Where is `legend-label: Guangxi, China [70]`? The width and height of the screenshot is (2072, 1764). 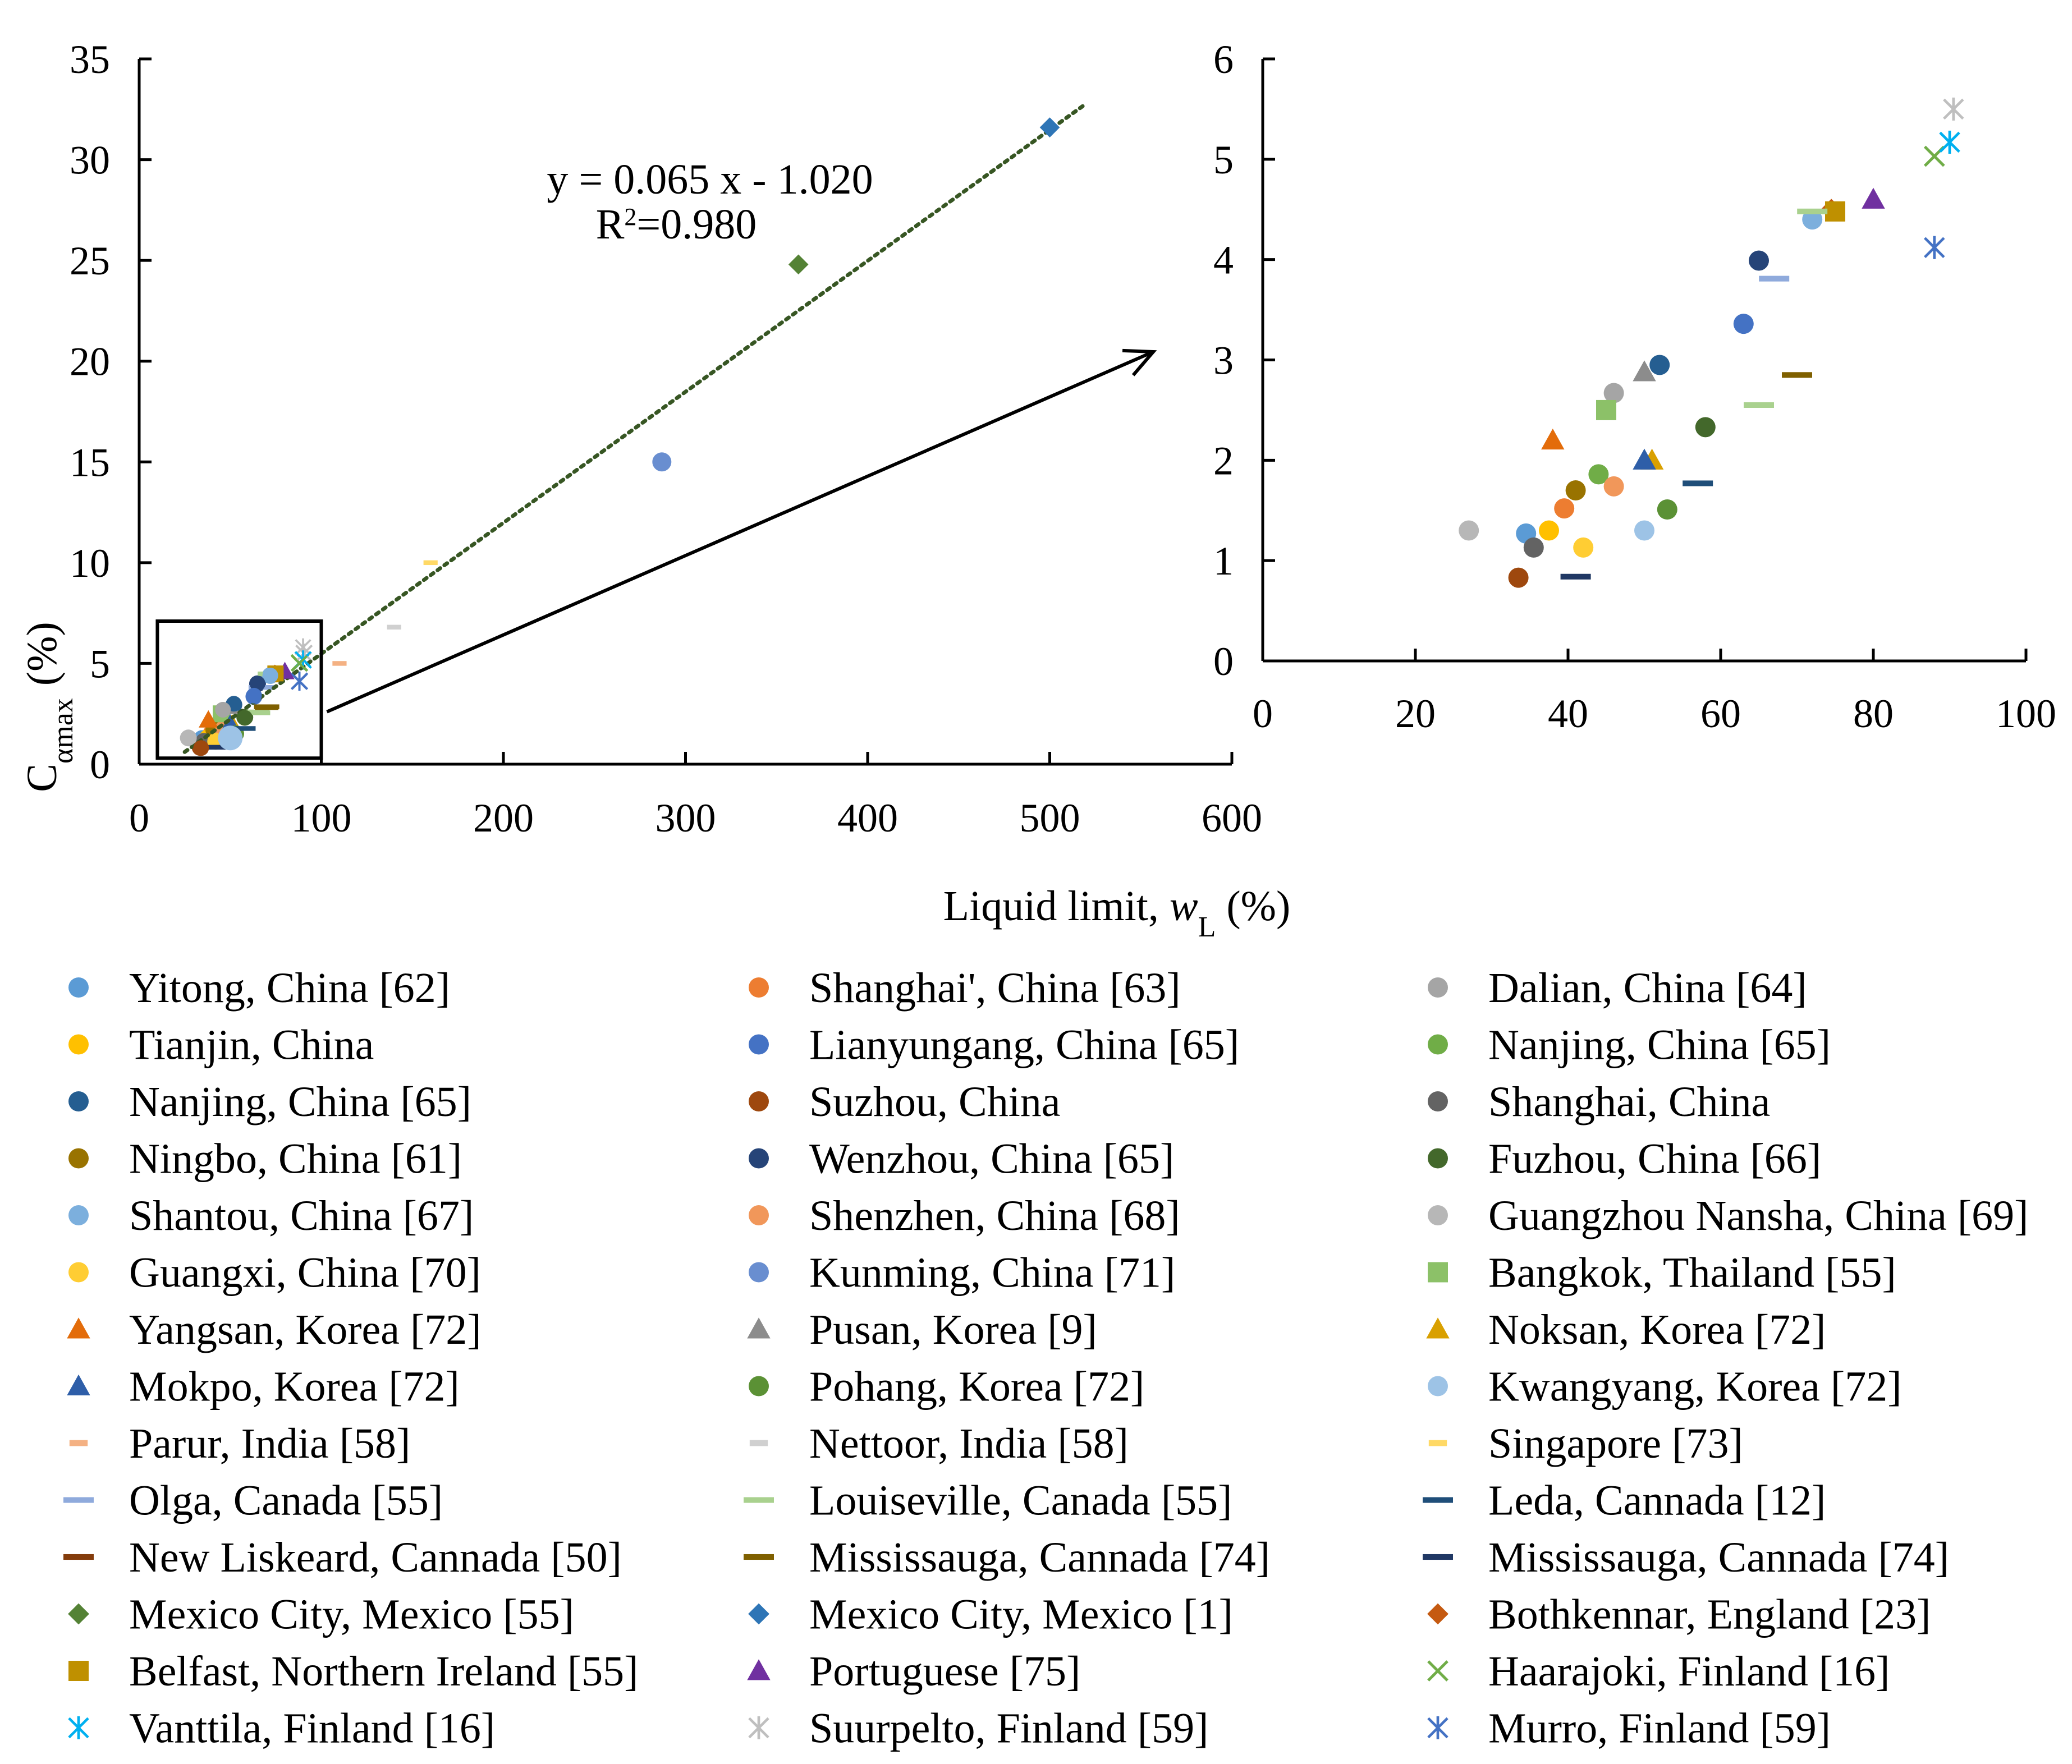 legend-label: Guangxi, China [70] is located at coordinates (305, 1273).